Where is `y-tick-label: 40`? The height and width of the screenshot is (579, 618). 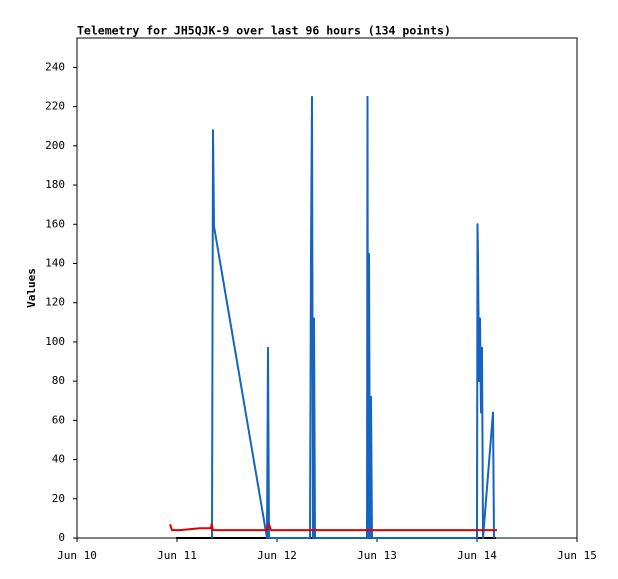 y-tick-label: 40 is located at coordinates (58, 459).